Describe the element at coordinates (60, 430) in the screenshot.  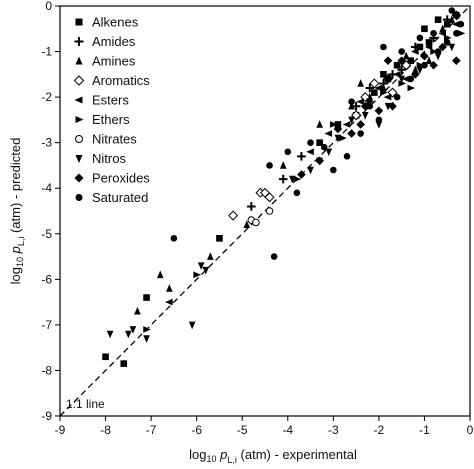
I see `x-tick-label: -9` at that location.